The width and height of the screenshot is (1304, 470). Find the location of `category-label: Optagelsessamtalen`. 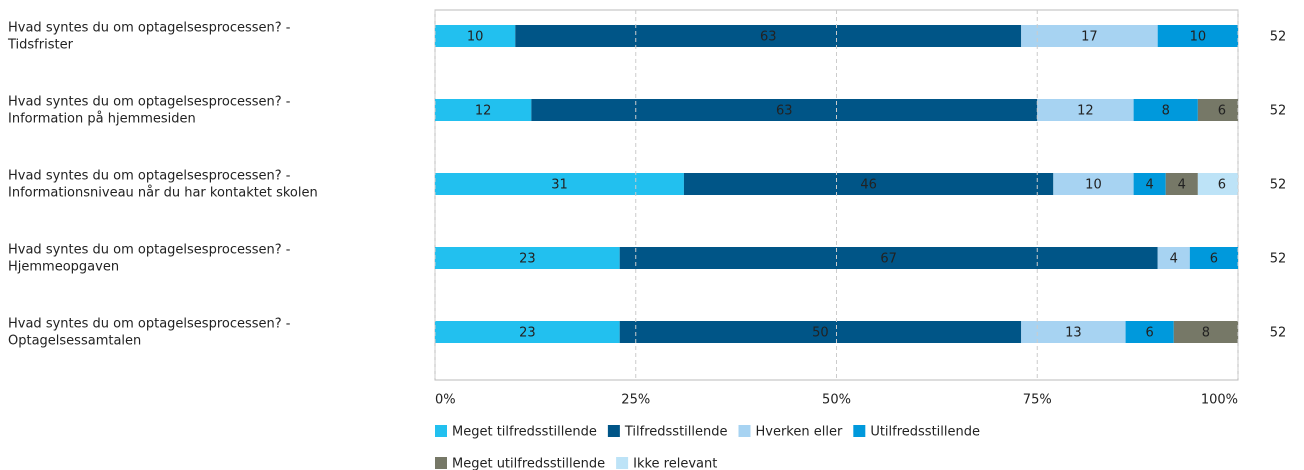

category-label: Optagelsessamtalen is located at coordinates (74, 341).